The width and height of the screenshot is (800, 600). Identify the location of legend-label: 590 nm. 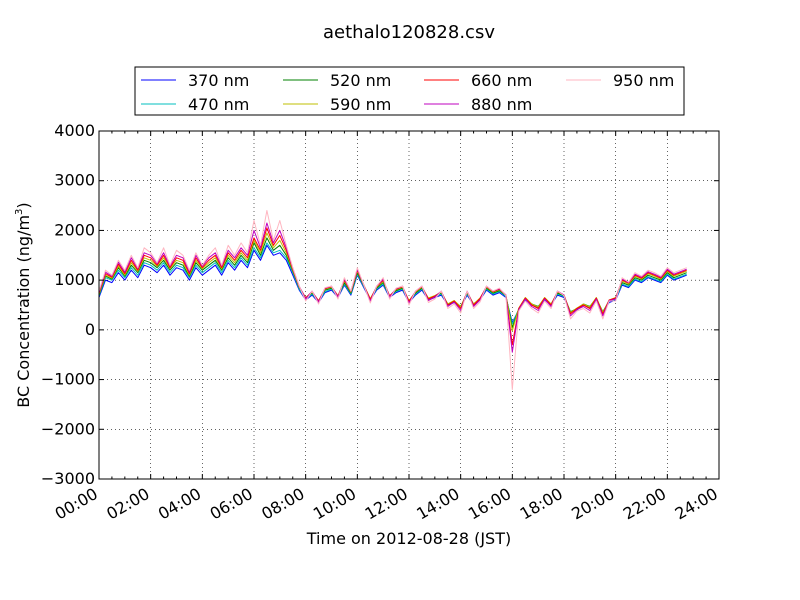
(360, 104).